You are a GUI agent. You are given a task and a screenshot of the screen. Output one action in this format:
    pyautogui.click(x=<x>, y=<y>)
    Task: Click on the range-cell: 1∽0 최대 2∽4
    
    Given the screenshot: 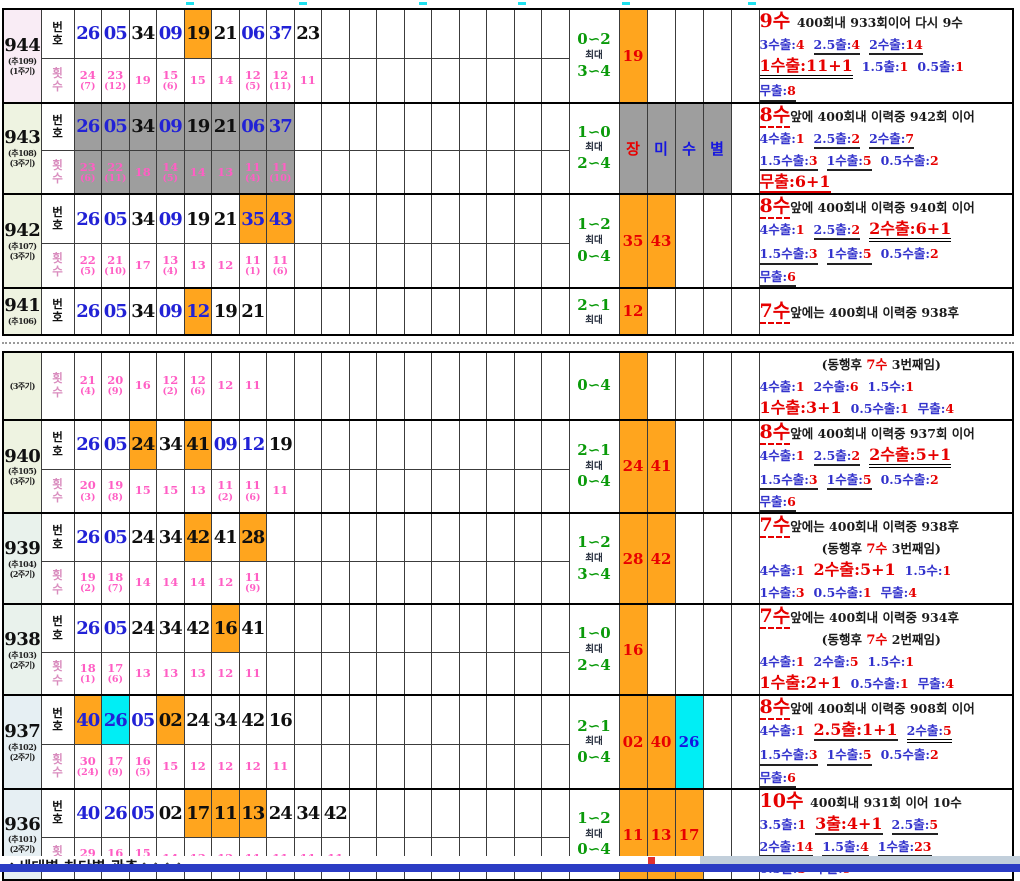 What is the action you would take?
    pyautogui.click(x=594, y=148)
    